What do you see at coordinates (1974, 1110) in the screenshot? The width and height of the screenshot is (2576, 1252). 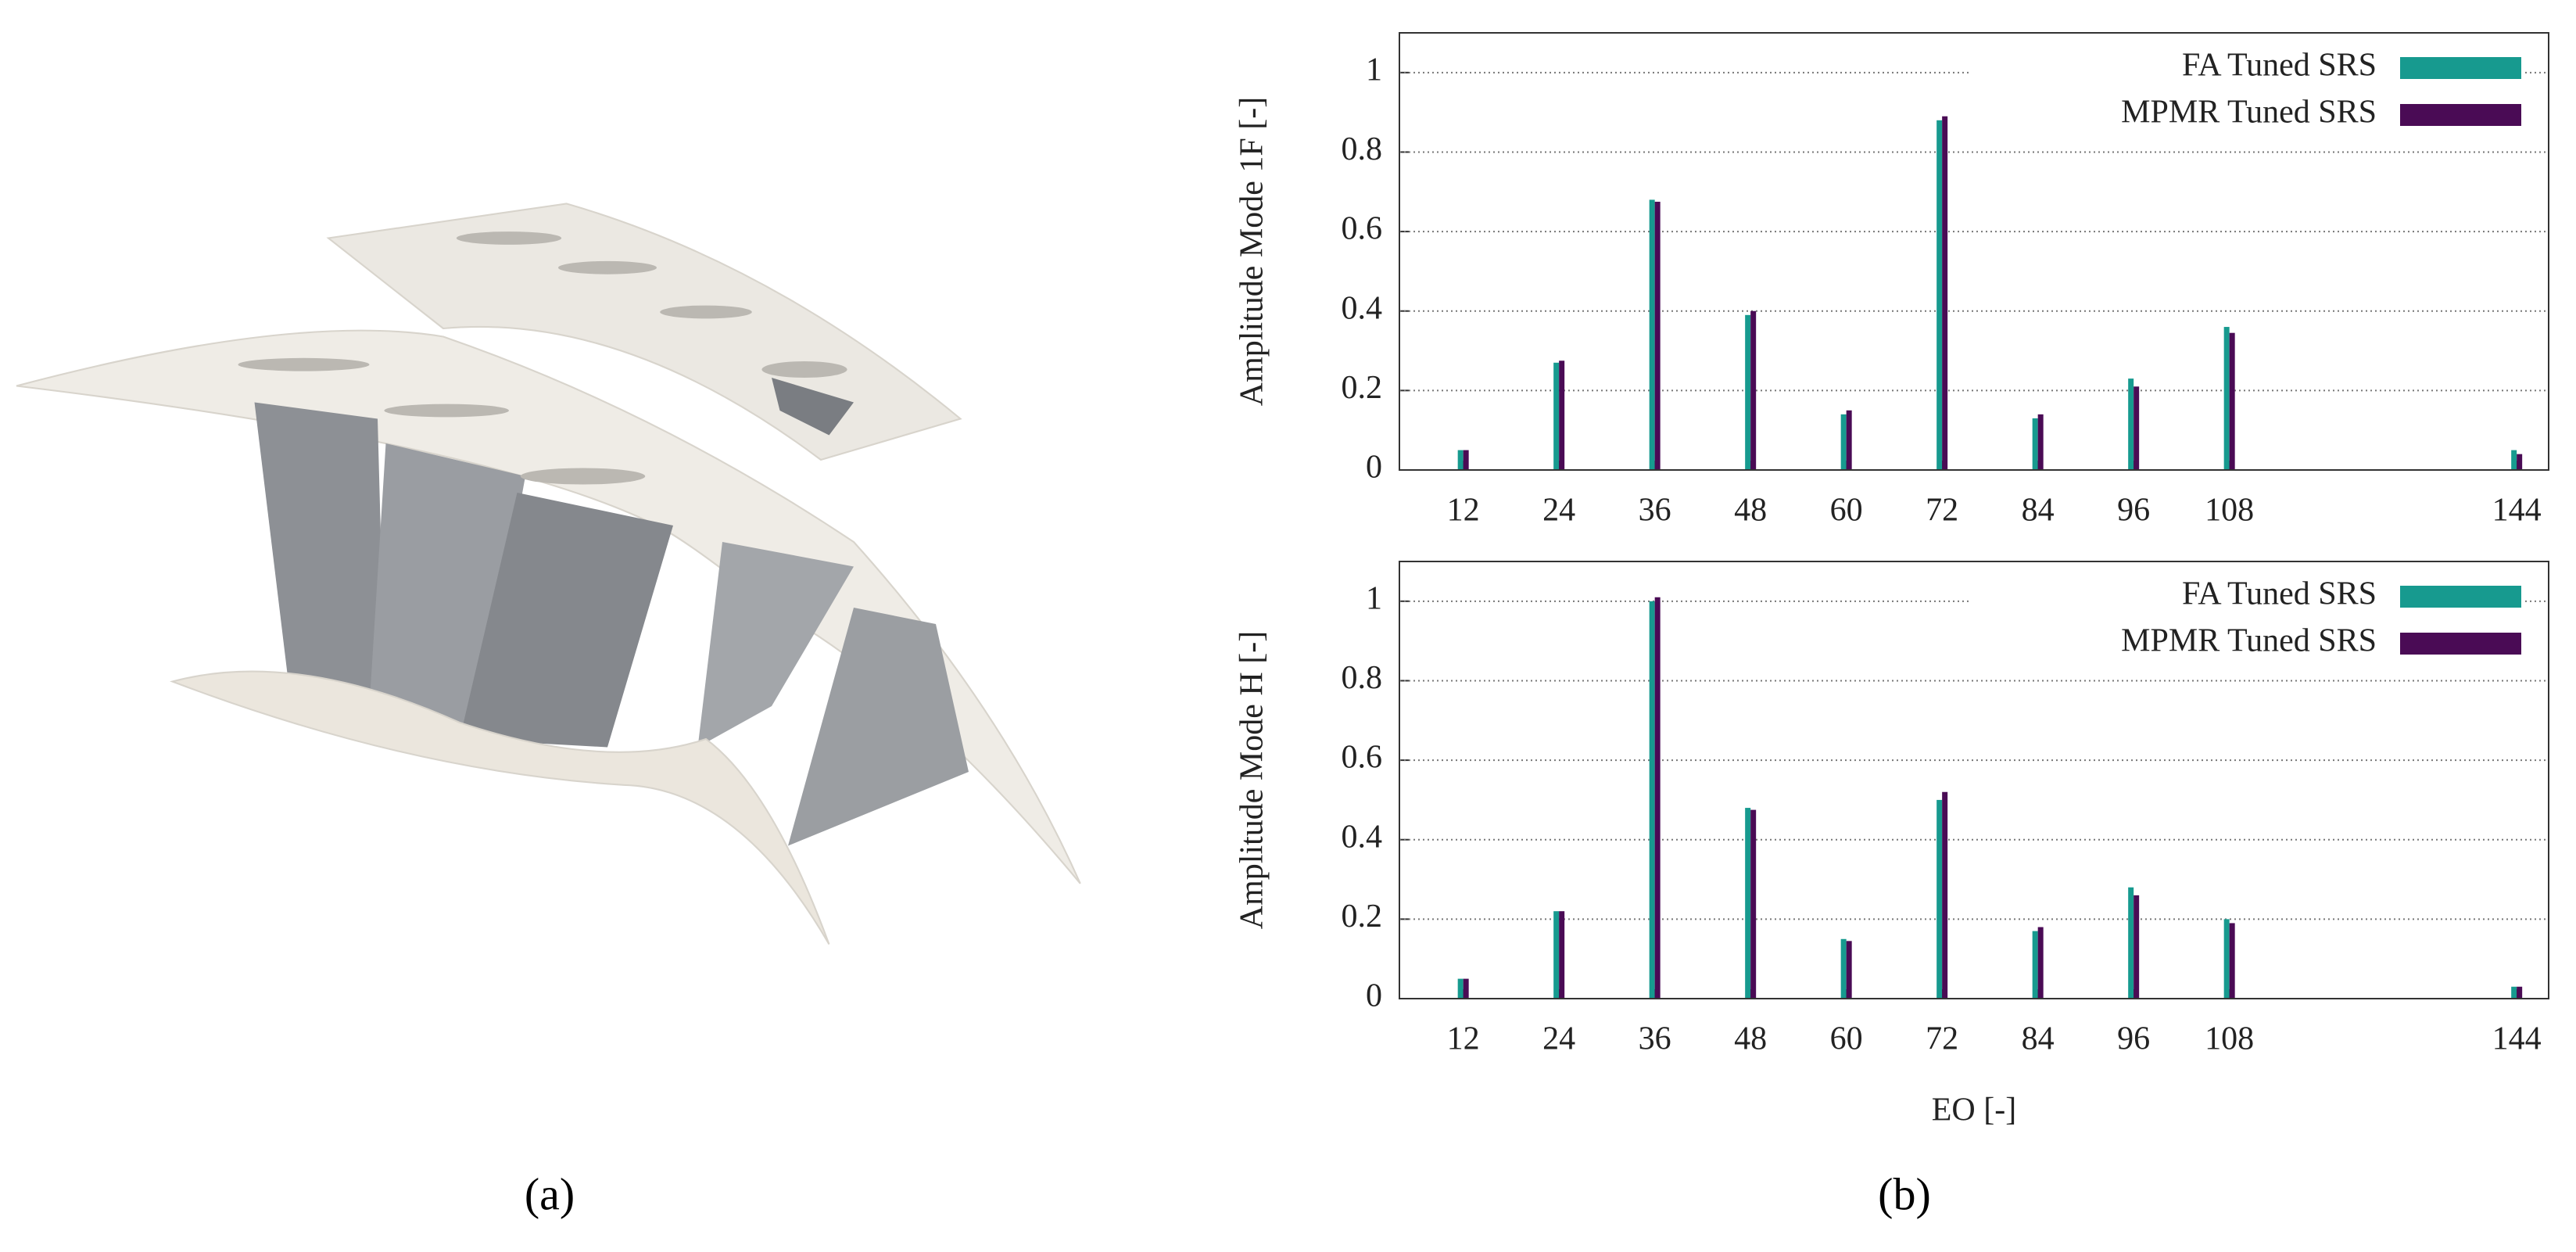 I see `x-axis-title: EO [-]` at bounding box center [1974, 1110].